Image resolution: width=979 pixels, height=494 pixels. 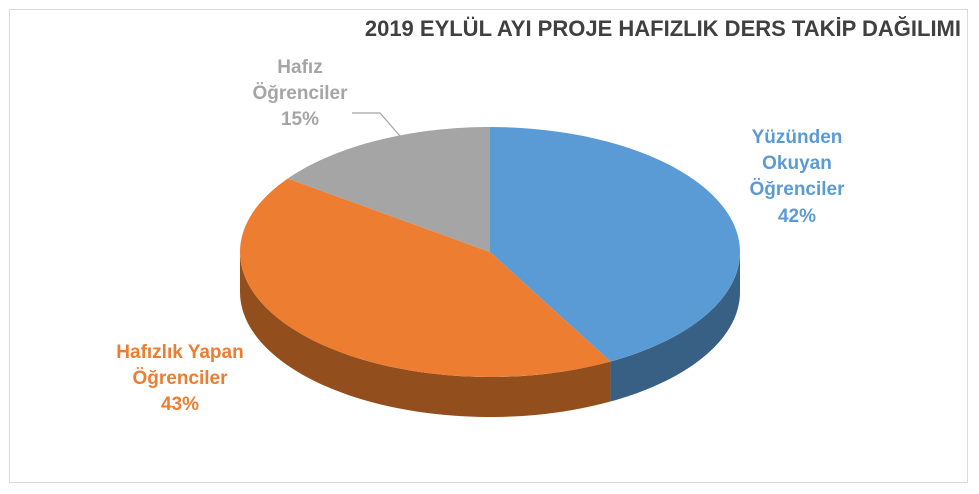 What do you see at coordinates (180, 366) in the screenshot?
I see `category-label: Hafızlık Yapan Öğrenciler` at bounding box center [180, 366].